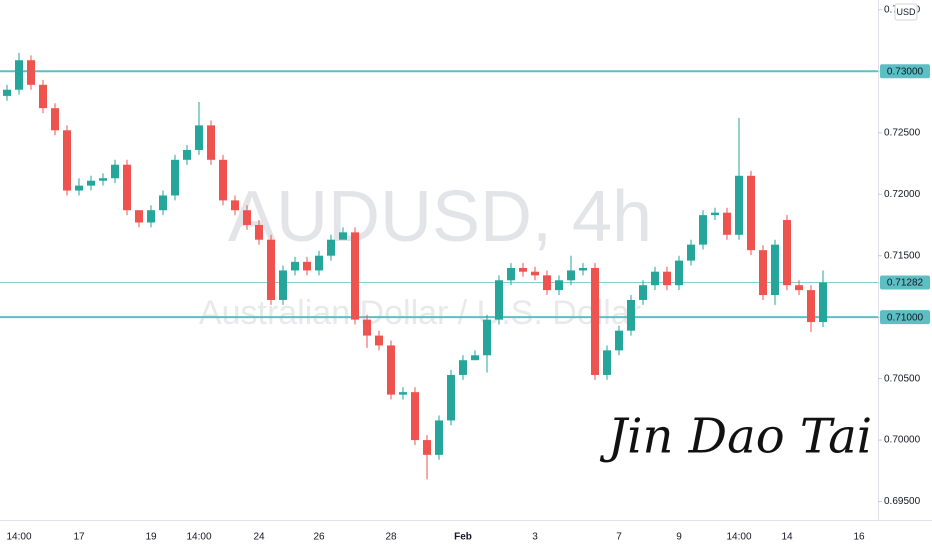 This screenshot has width=932, height=550. I want to click on price-tag-label: 0.73000, so click(905, 71).